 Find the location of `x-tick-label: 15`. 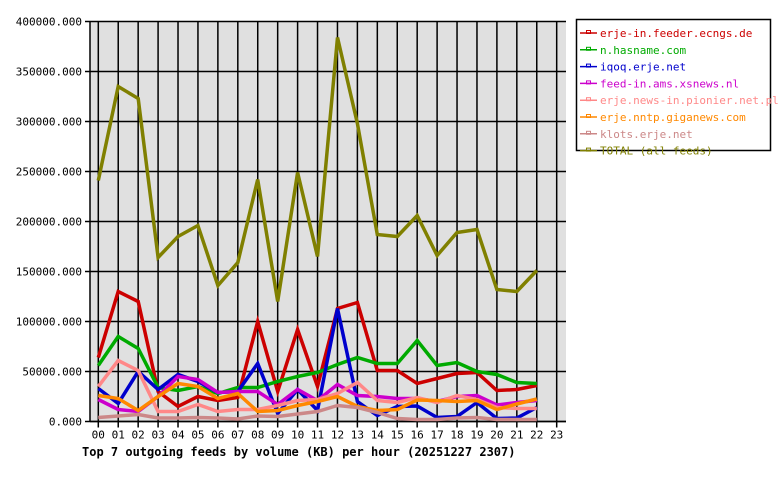

x-tick-label: 15 is located at coordinates (397, 435).